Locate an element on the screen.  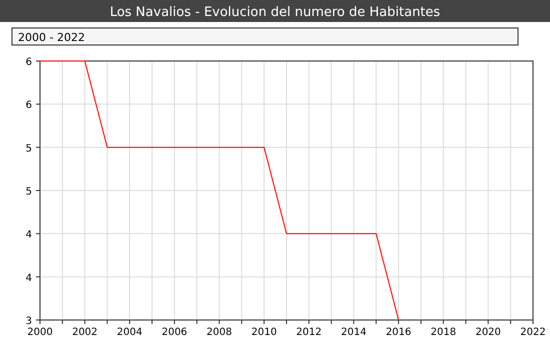
x-tick-label: 2010 is located at coordinates (264, 332).